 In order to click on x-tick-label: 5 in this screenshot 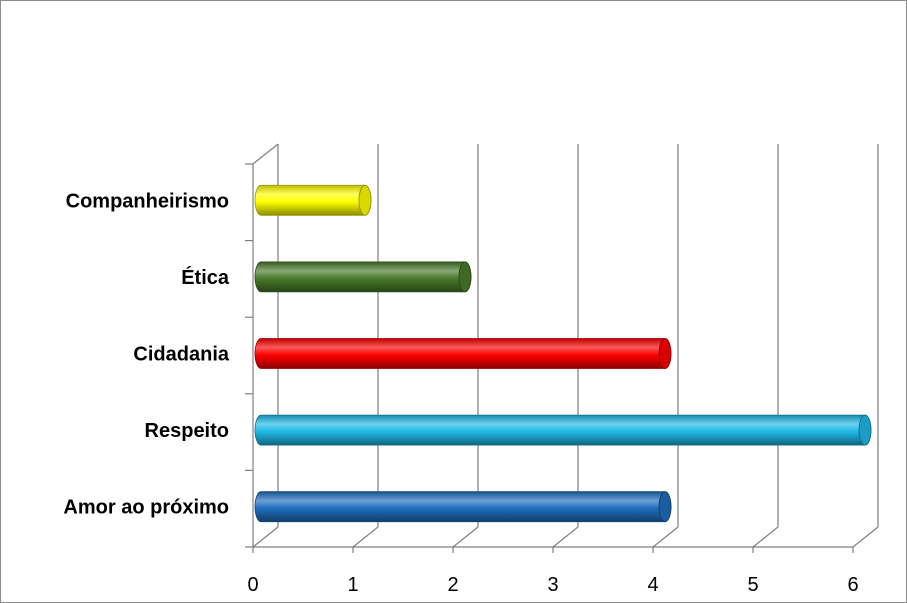, I will do `click(752, 585)`.